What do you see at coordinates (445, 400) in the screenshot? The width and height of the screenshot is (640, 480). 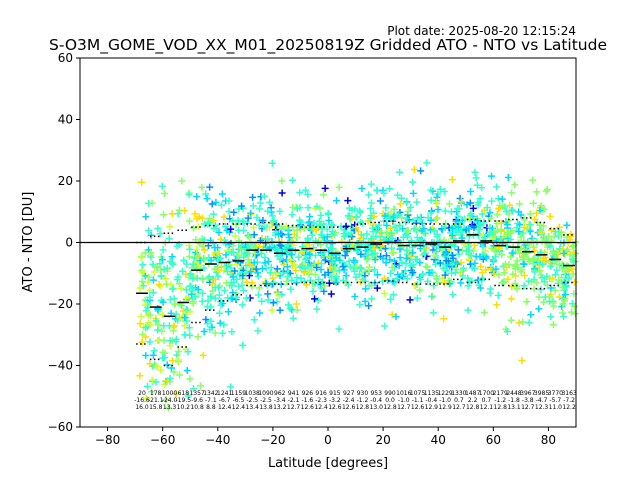 I see `bin-label-row2: -1.0` at bounding box center [445, 400].